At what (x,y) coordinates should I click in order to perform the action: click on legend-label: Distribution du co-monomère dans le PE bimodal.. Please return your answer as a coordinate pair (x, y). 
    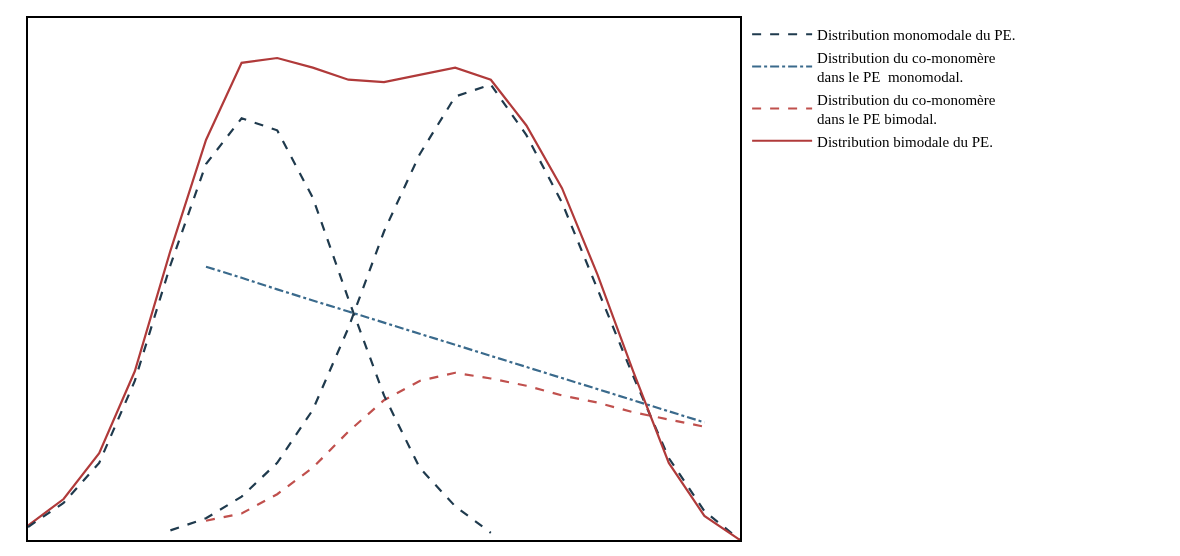
    Looking at the image, I should click on (908, 109).